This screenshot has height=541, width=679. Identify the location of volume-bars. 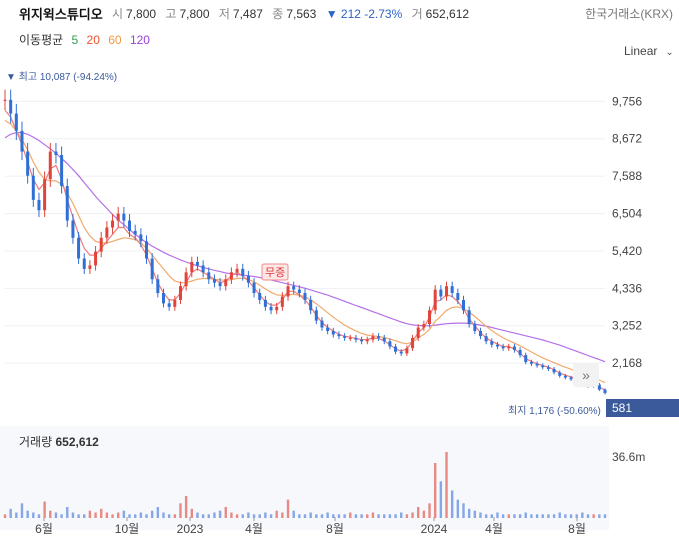
(305, 485).